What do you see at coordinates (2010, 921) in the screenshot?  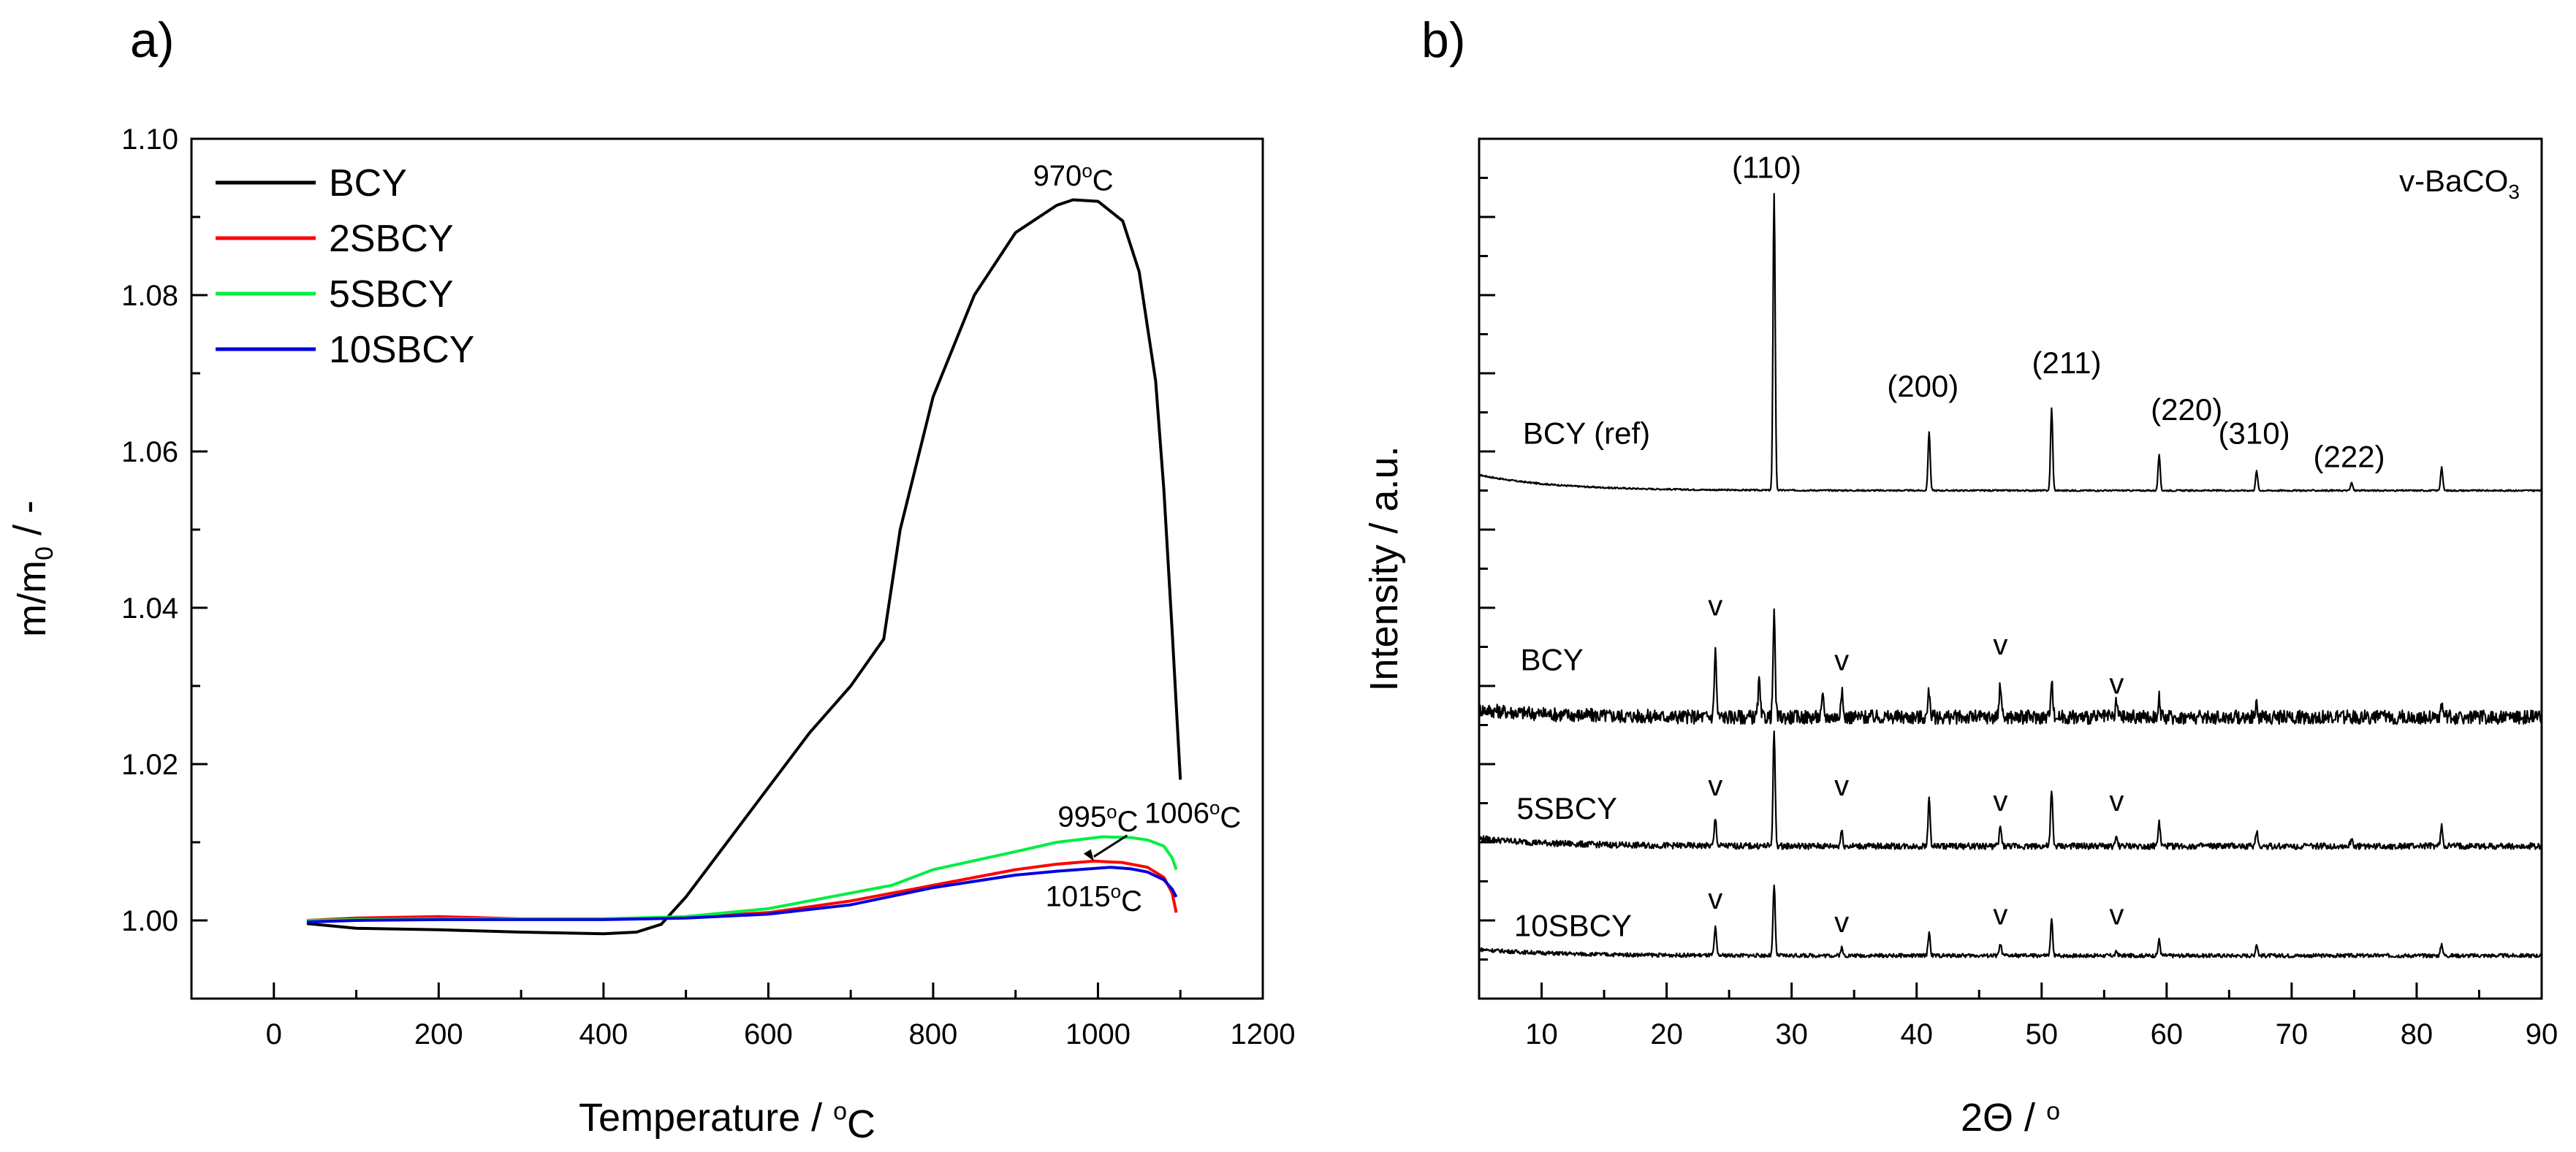 I see `xrd-pattern-10sbcy` at bounding box center [2010, 921].